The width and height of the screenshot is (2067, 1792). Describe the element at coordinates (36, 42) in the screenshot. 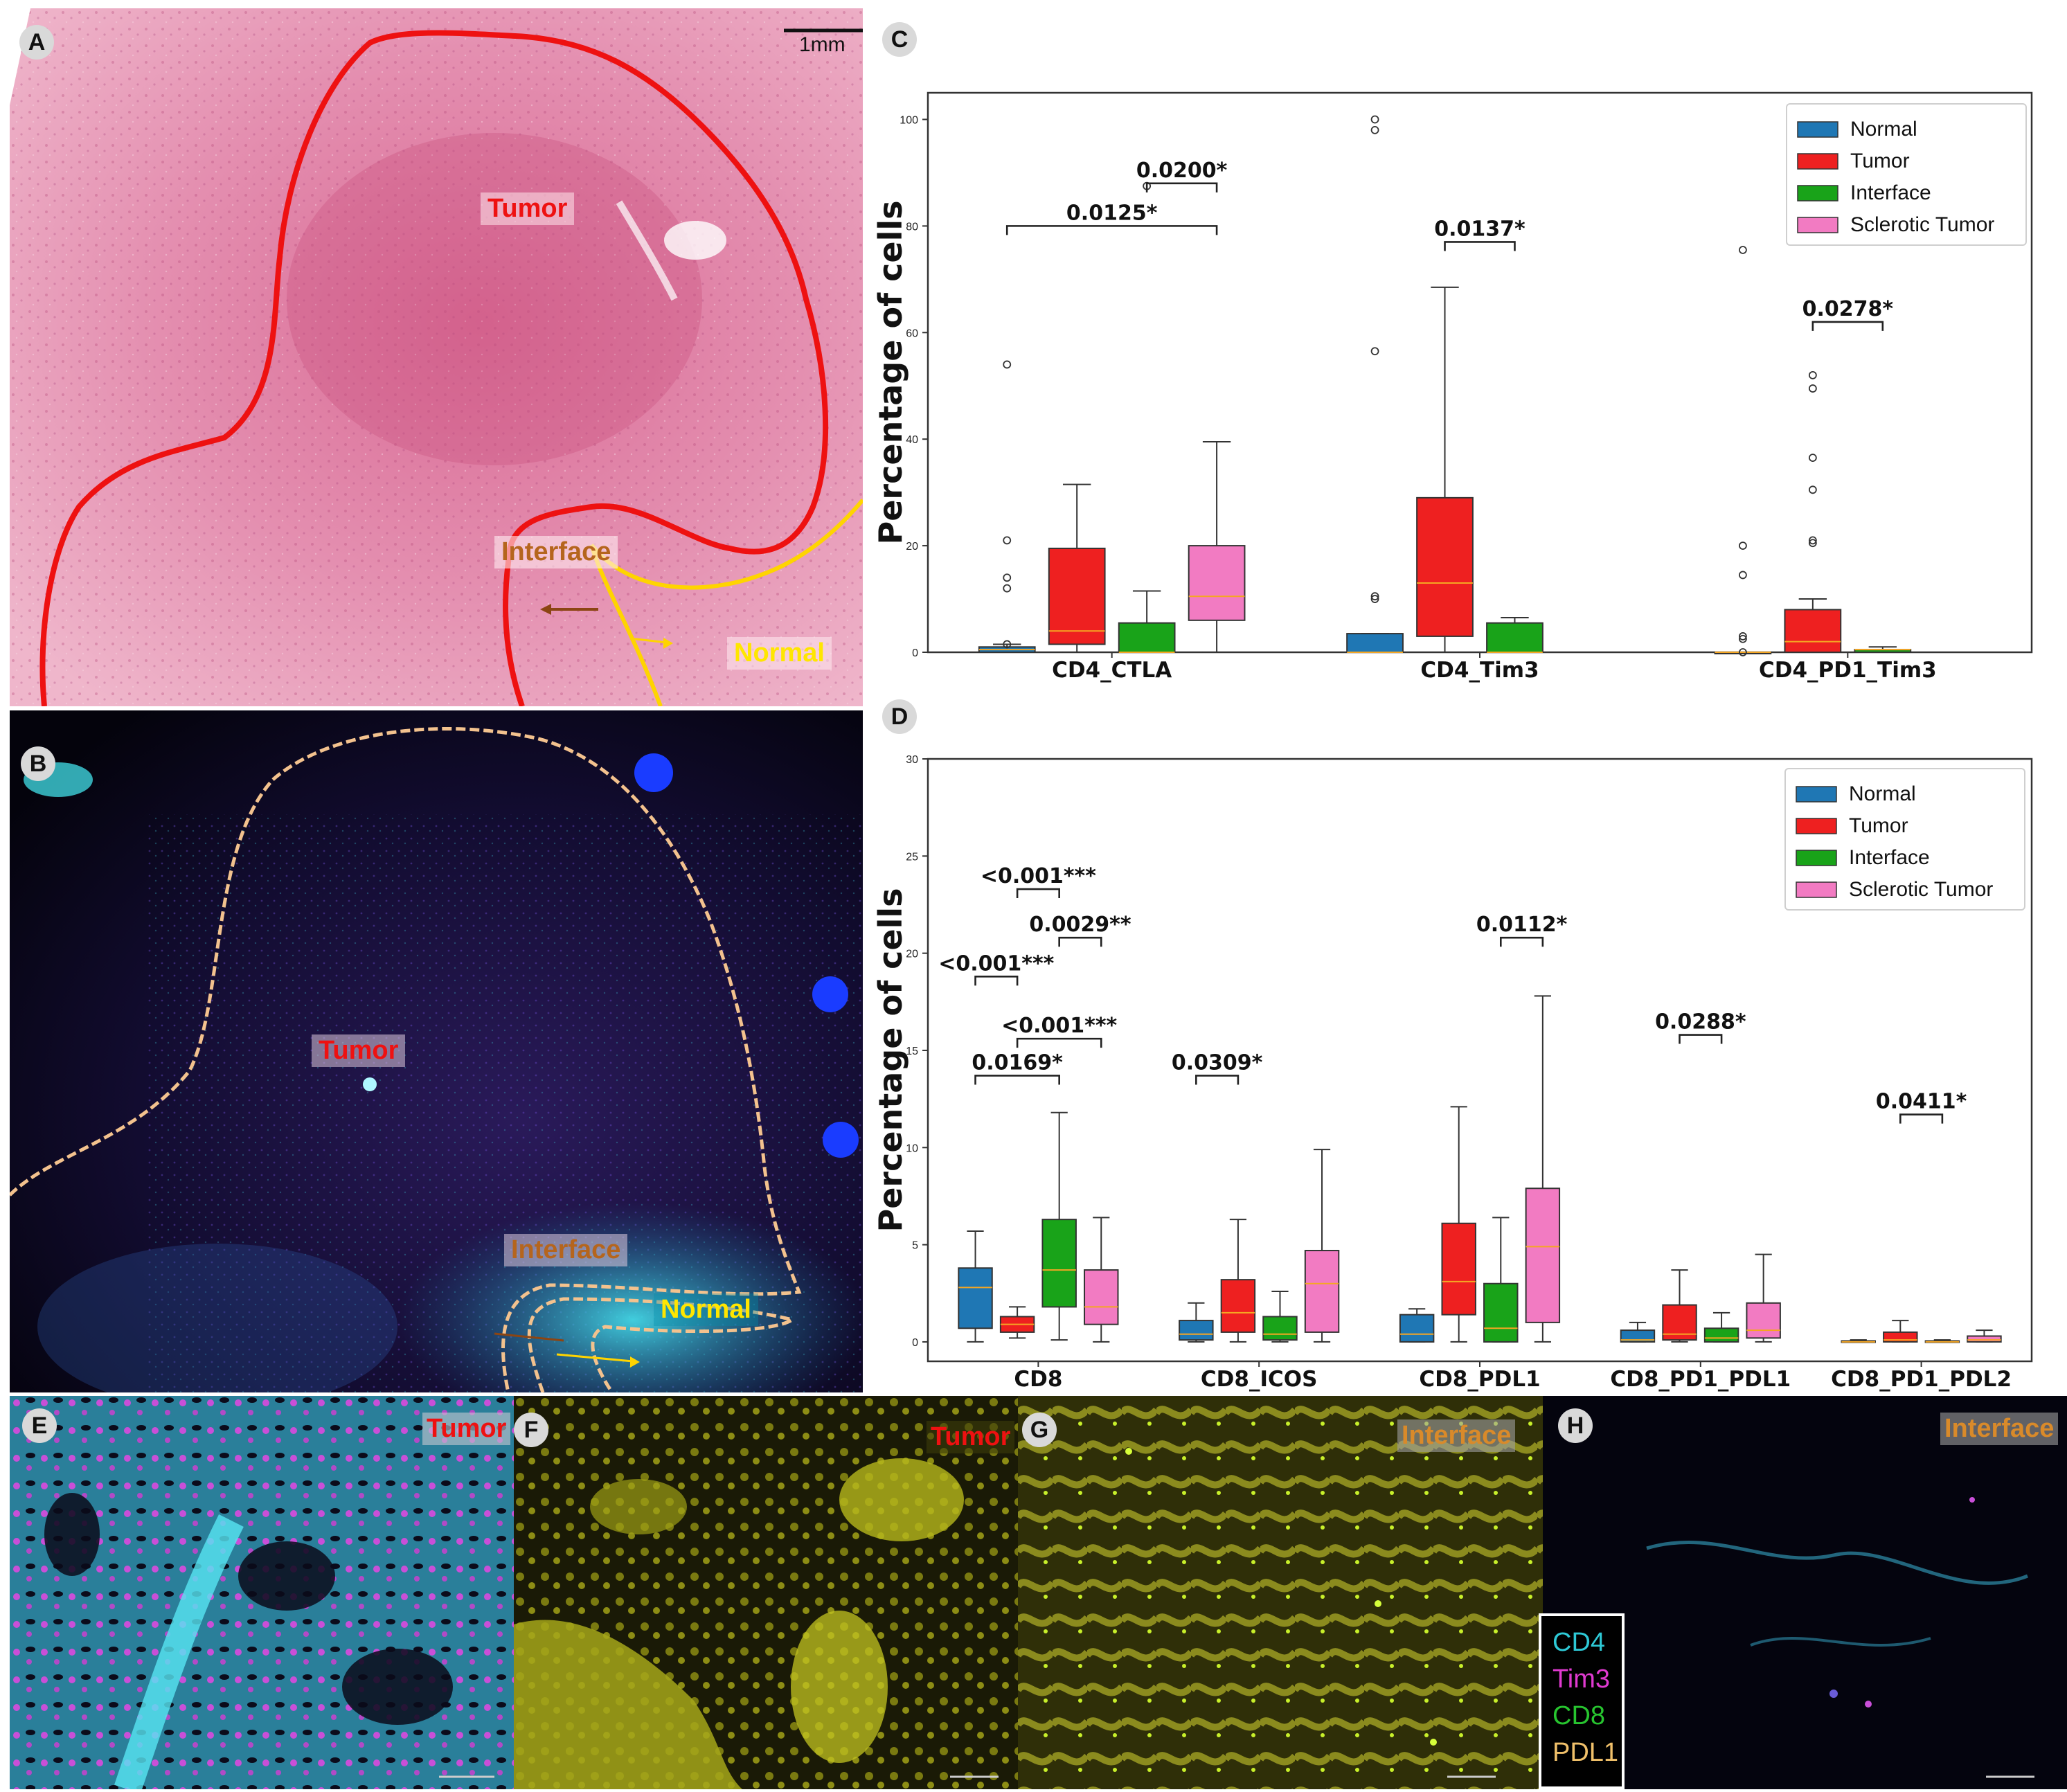

I see `panel-letter-a: A` at that location.